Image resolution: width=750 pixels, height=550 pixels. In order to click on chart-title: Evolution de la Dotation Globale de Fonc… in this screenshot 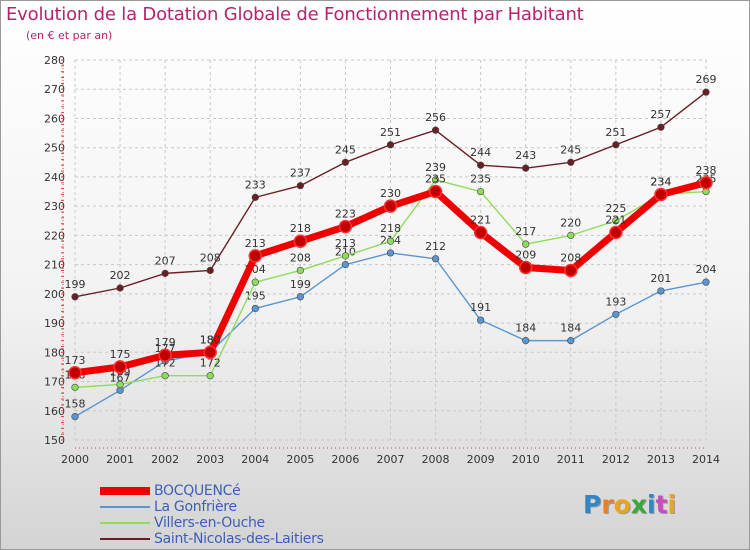, I will do `click(295, 14)`.